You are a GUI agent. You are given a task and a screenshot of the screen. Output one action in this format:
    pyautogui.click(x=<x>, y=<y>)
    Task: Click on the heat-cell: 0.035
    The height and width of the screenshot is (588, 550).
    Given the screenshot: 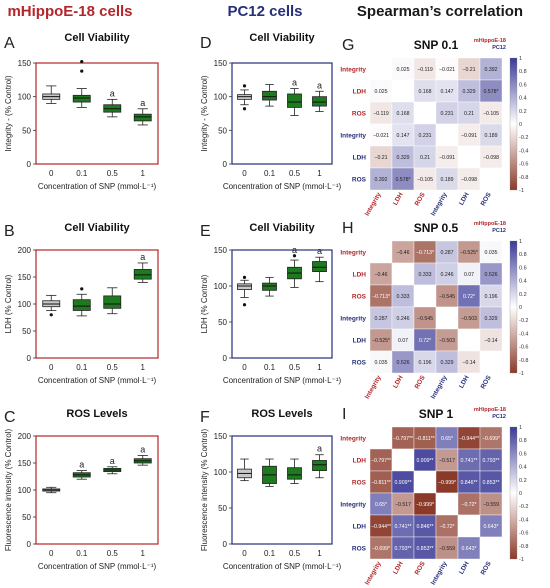 What is the action you would take?
    pyautogui.click(x=381, y=362)
    